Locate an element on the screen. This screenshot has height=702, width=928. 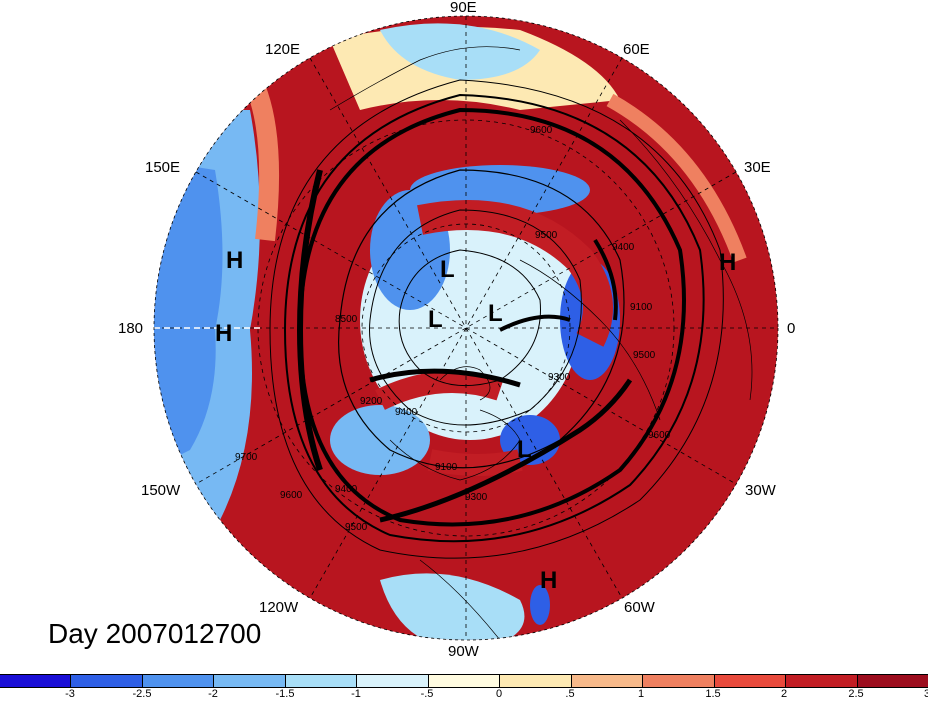
jet-contour-center is located at coordinates (445, 378).